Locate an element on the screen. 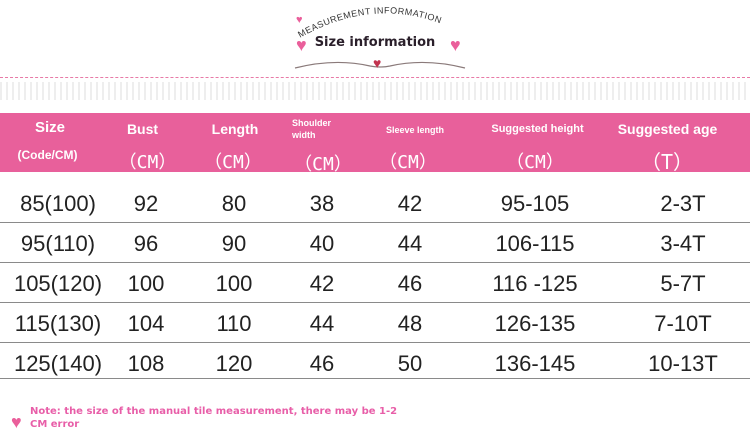  table-cell: 95(110) is located at coordinates (58, 243).